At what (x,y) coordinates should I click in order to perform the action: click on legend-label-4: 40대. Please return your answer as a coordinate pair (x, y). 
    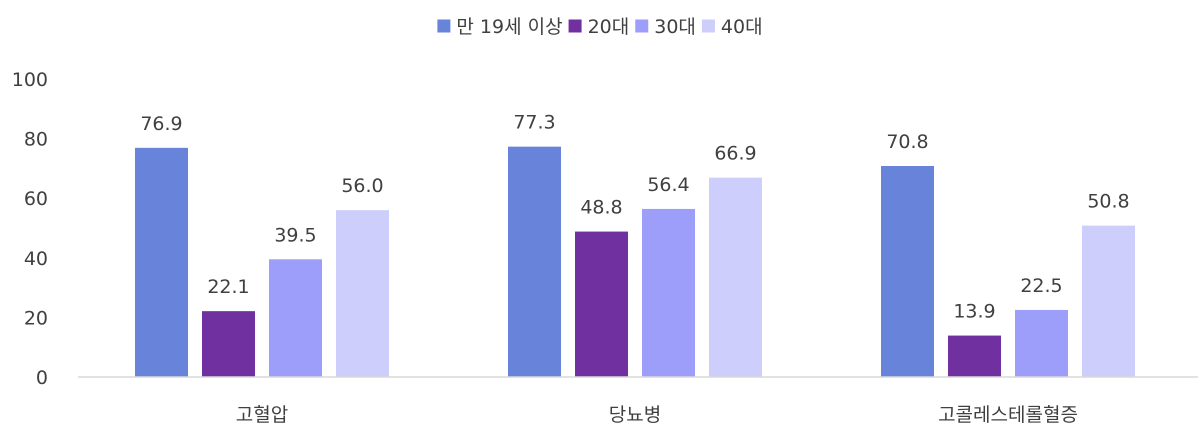
    Looking at the image, I should click on (742, 27).